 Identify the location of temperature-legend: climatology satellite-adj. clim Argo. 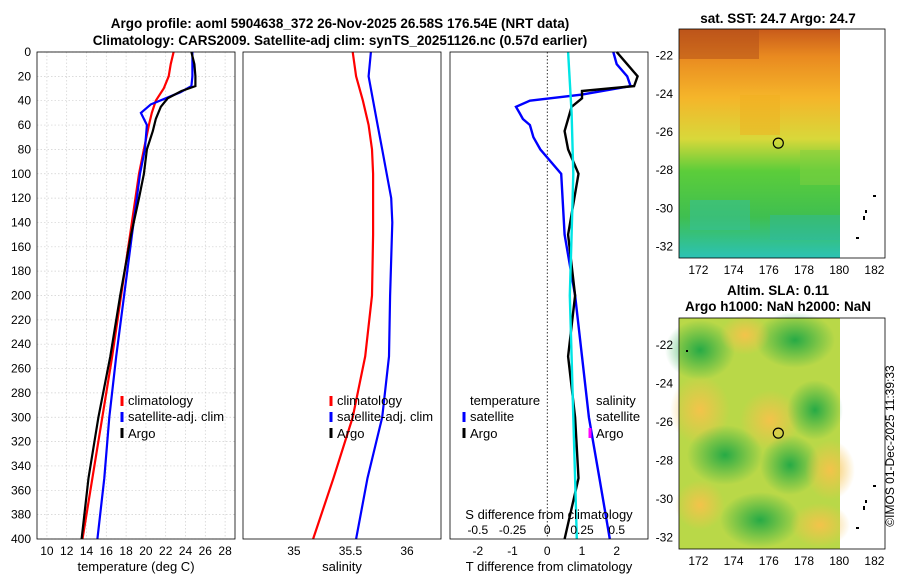
(172, 417).